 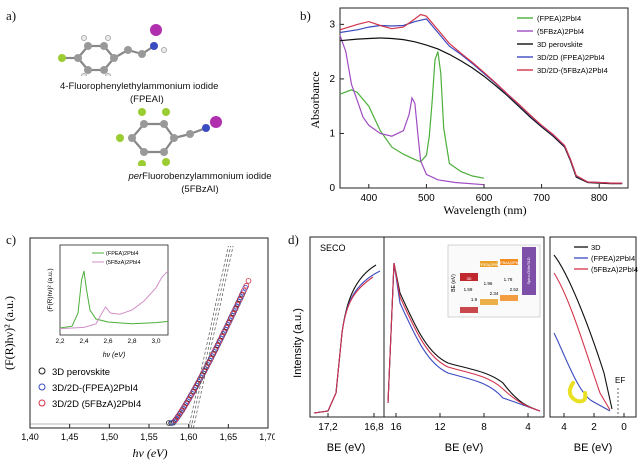 I want to click on molecule-fpeai-name: 4-Fluorophenylethylammonium iodide, so click(x=139, y=86).